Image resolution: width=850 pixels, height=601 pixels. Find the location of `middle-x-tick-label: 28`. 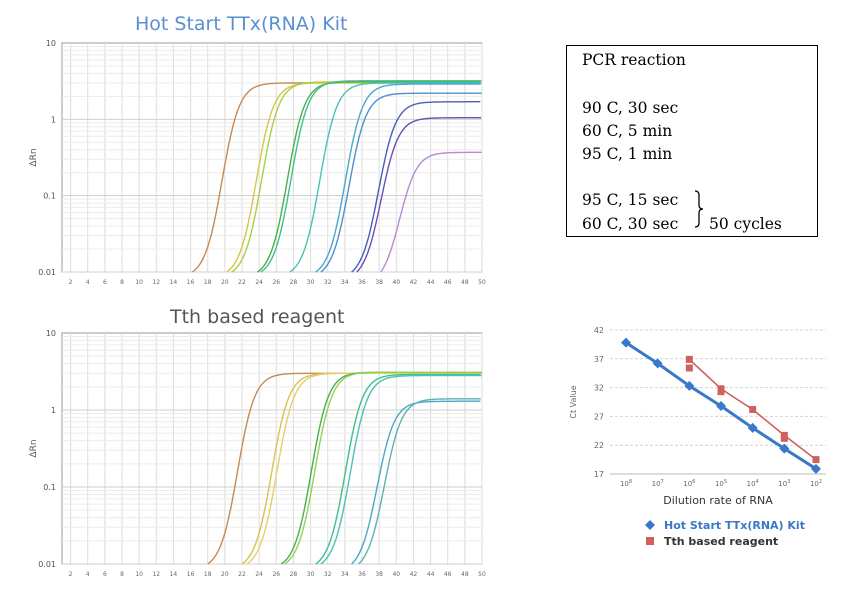

middle-x-tick-label: 28 is located at coordinates (294, 574).